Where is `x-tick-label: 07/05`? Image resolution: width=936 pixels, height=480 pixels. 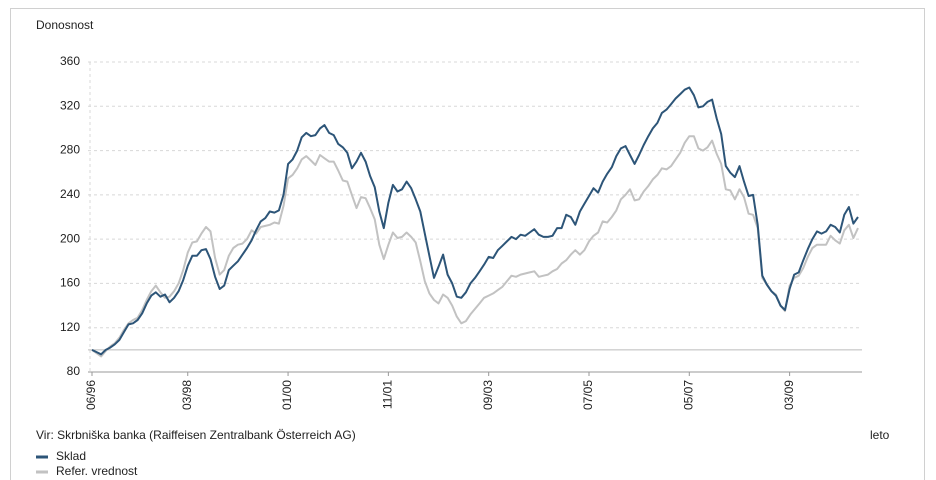
x-tick-label: 07/05 is located at coordinates (588, 395).